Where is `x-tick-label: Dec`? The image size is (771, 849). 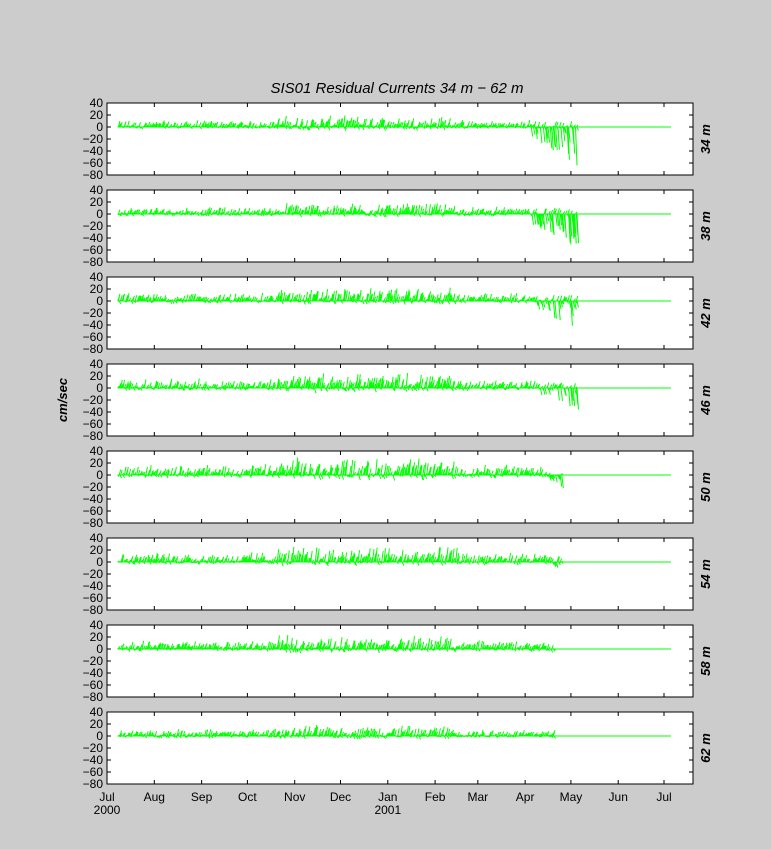
x-tick-label: Dec is located at coordinates (340, 797).